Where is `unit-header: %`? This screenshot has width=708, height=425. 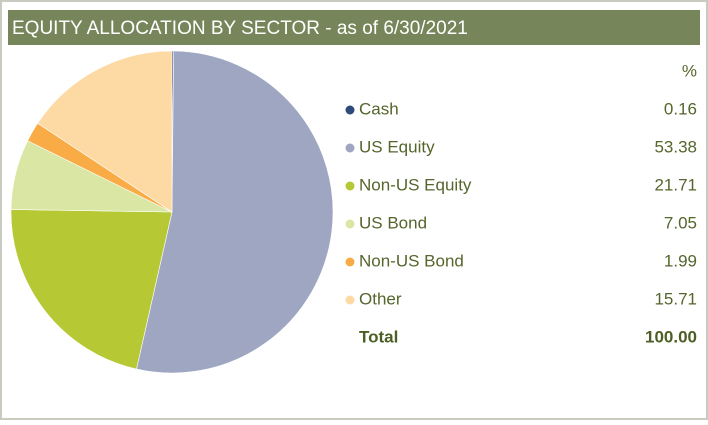 unit-header: % is located at coordinates (689, 70).